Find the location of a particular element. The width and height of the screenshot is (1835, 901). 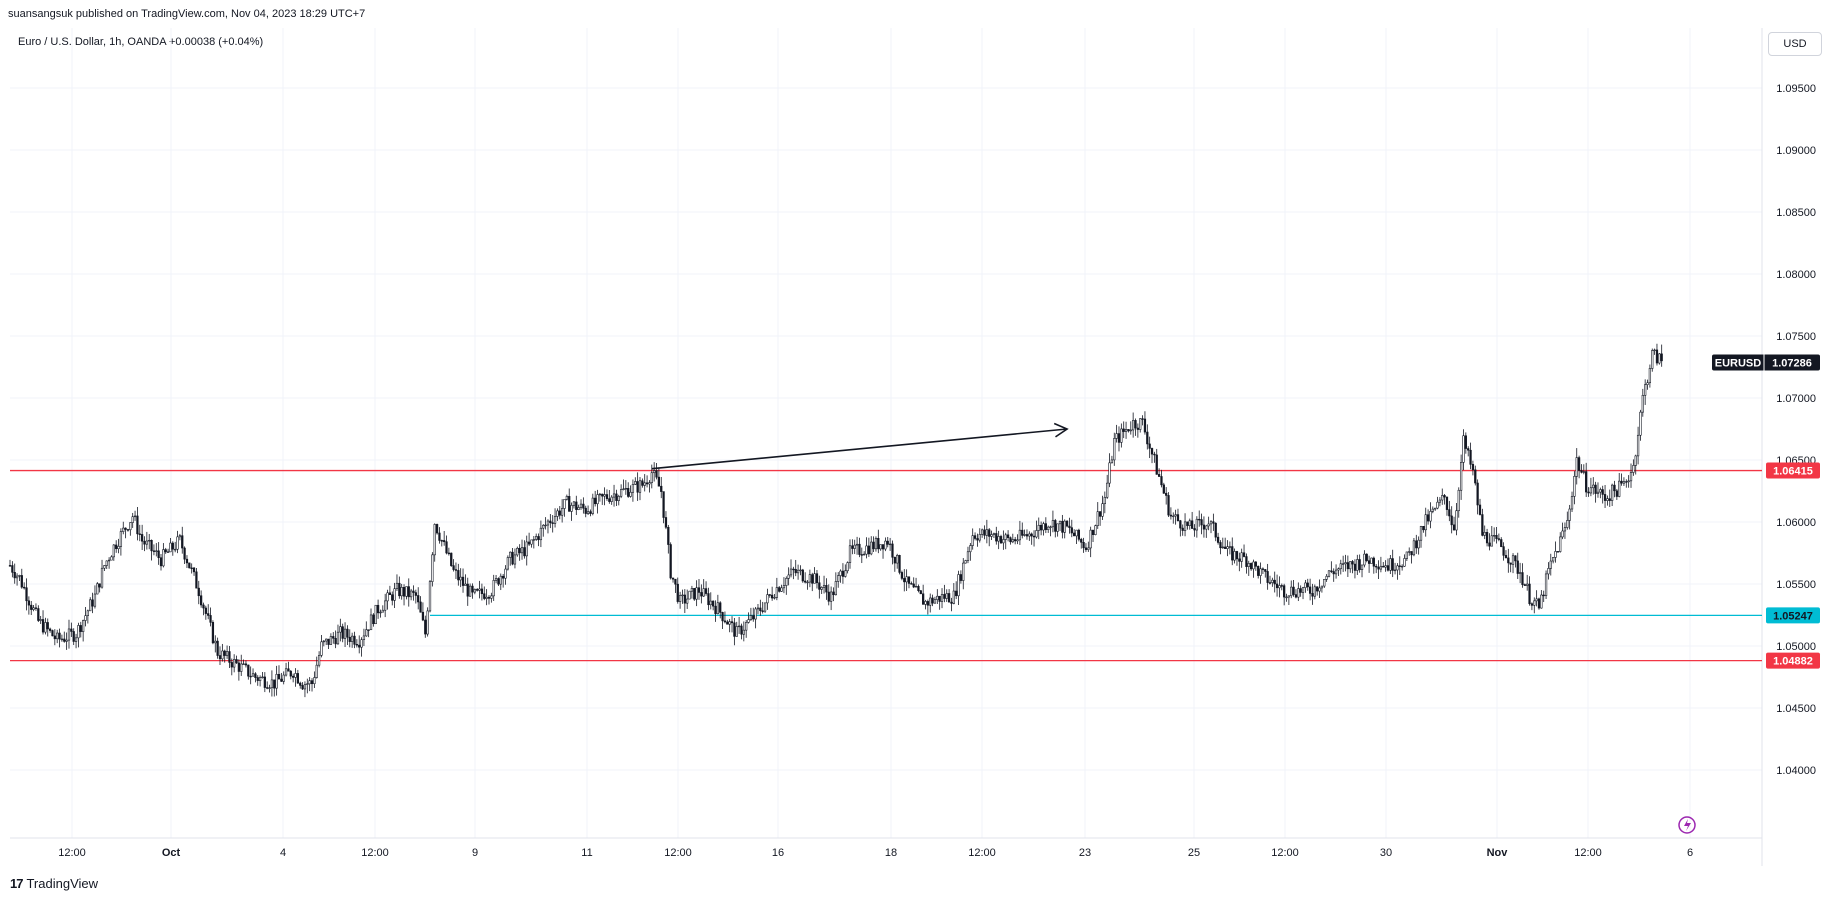

level-price-label: 1.04882 is located at coordinates (1793, 662).